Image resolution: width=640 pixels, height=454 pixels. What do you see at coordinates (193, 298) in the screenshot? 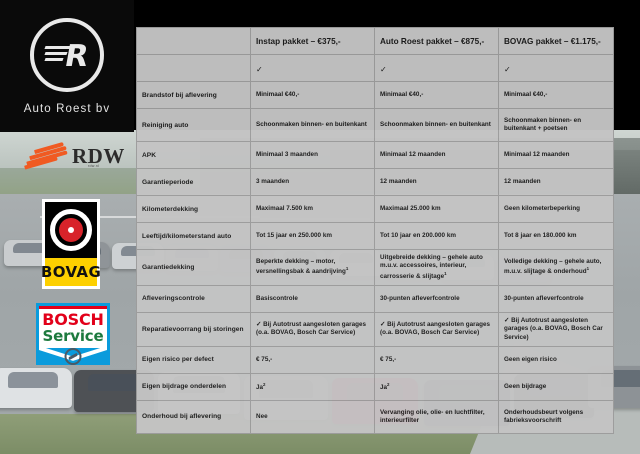
I see `row-label: Afleveringscontrole` at bounding box center [193, 298].